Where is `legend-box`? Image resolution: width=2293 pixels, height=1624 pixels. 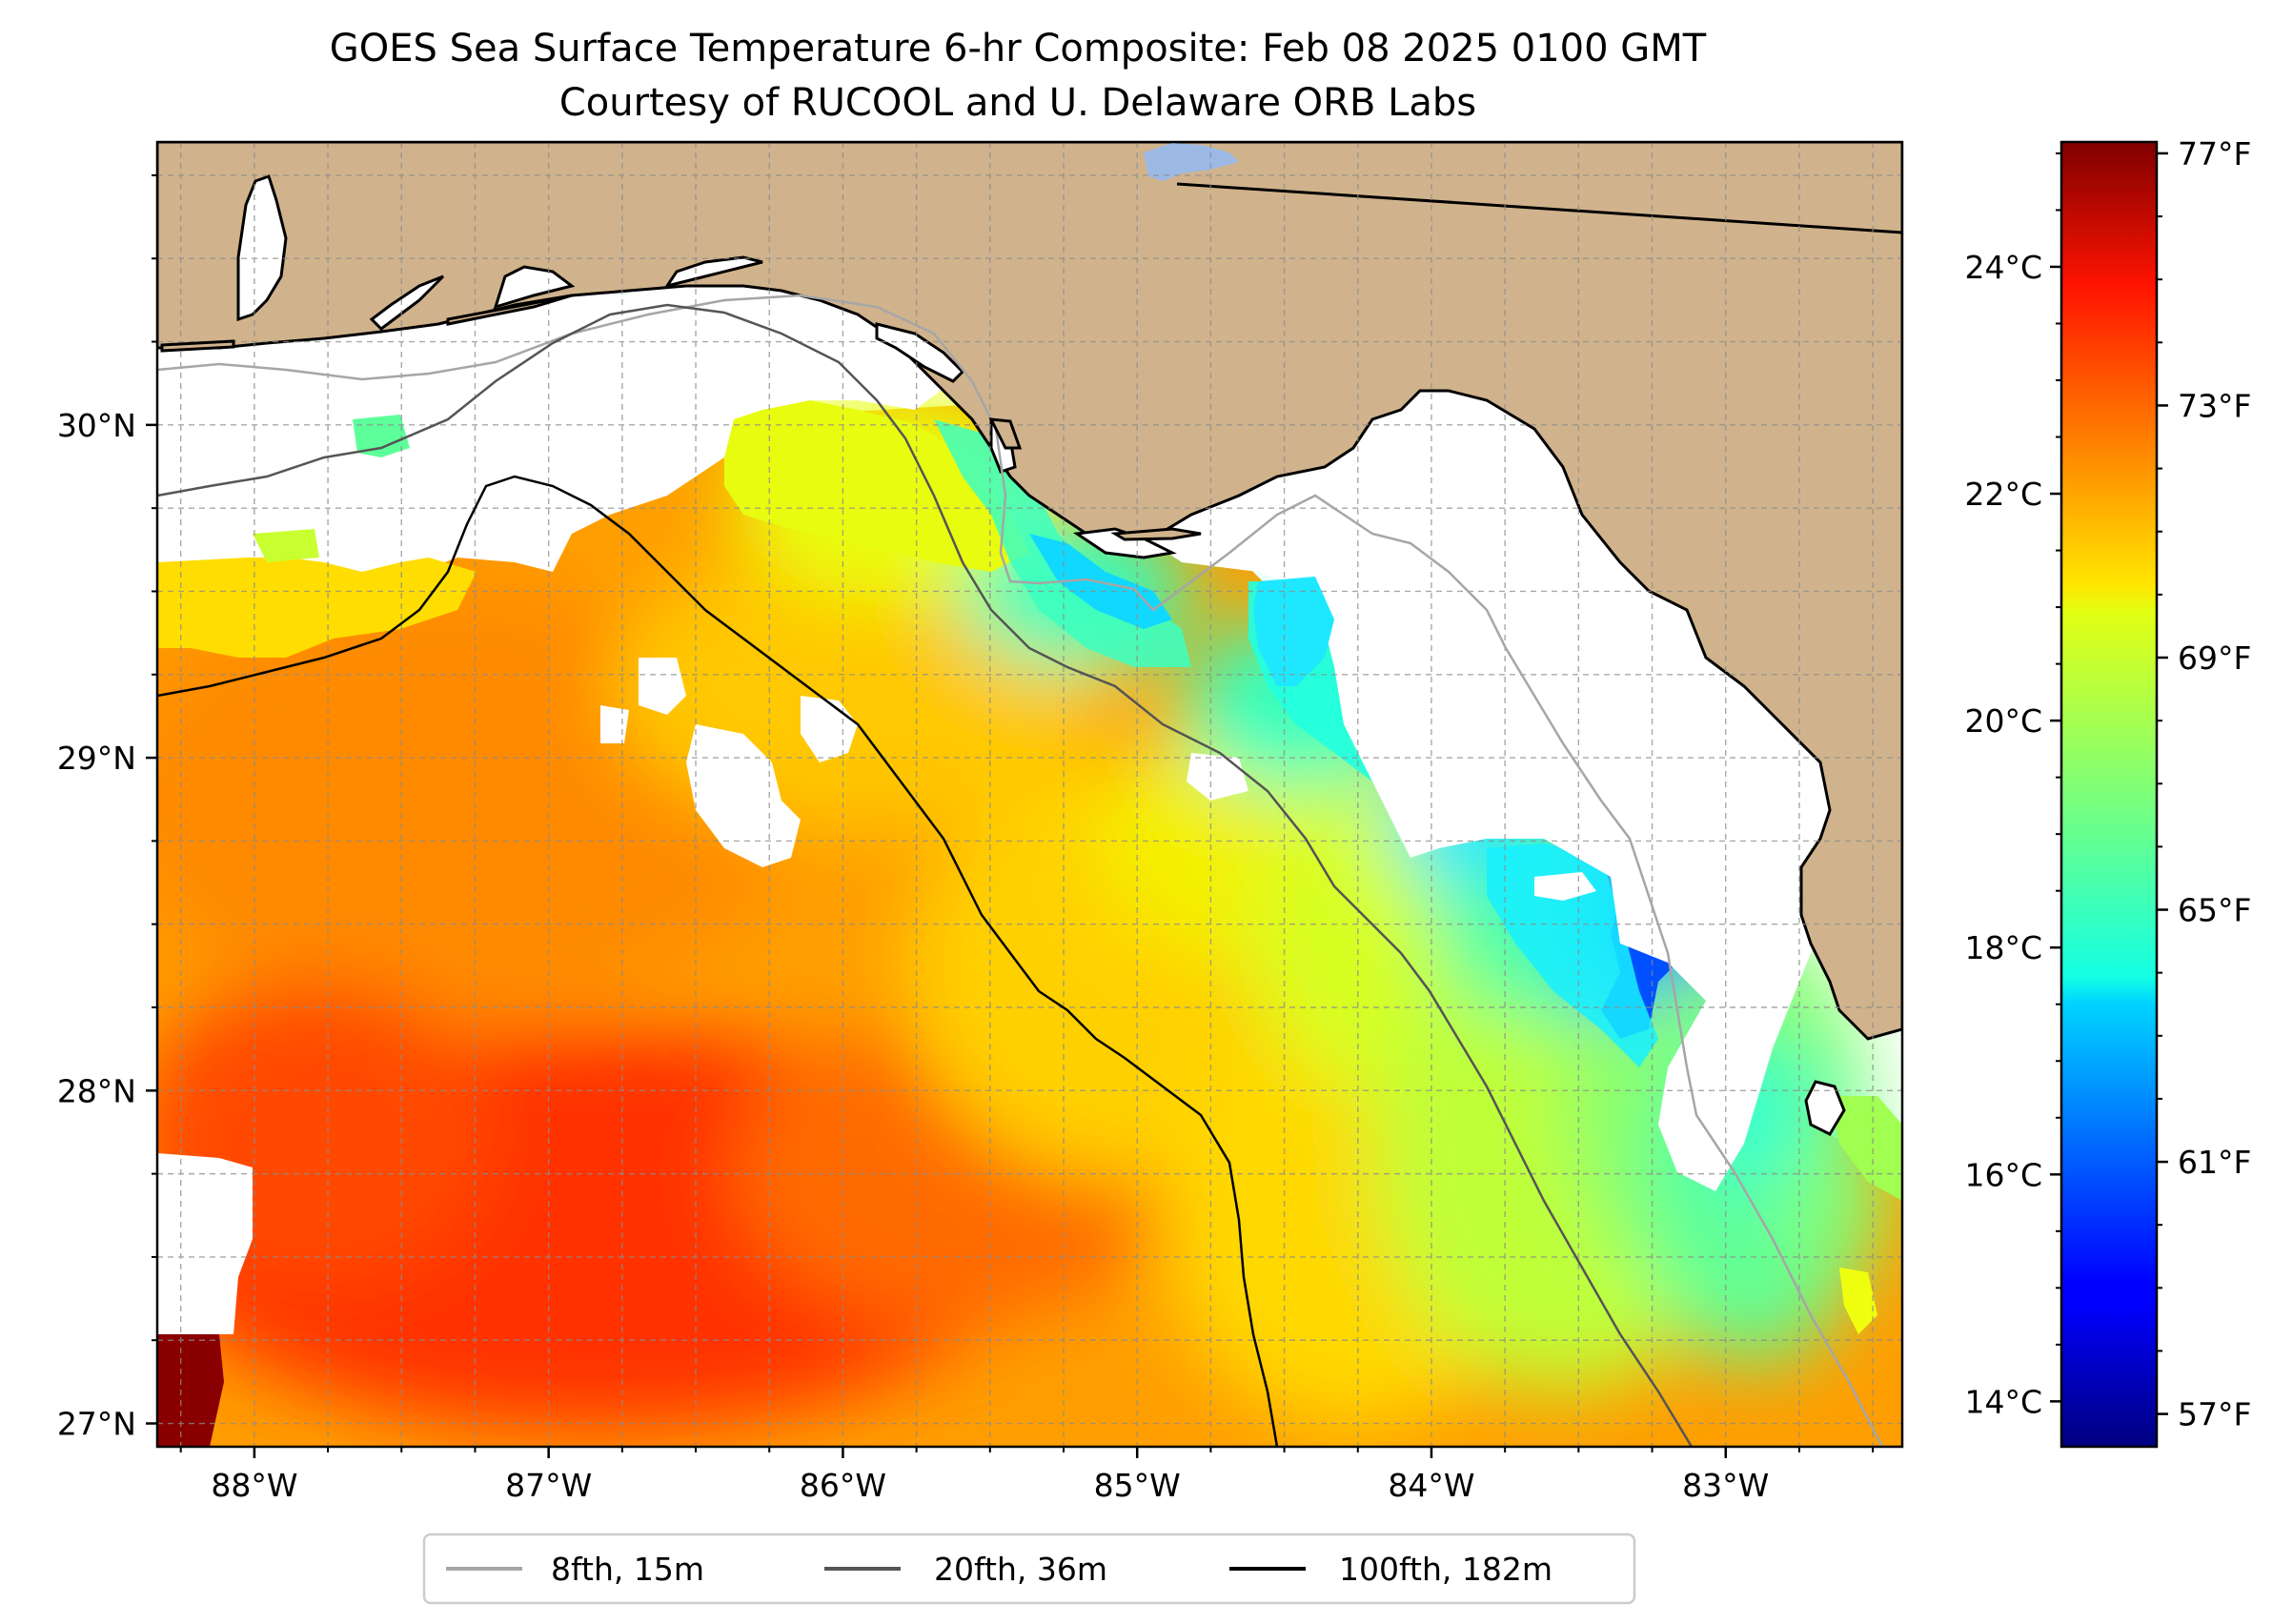 legend-box is located at coordinates (1029, 1569).